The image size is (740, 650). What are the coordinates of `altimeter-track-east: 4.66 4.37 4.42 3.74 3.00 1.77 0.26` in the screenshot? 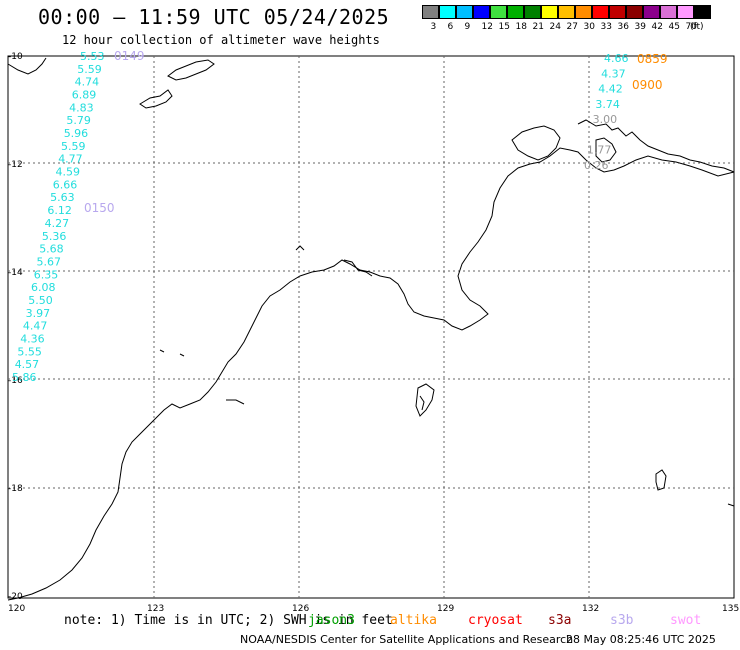 It's located at (606, 112).